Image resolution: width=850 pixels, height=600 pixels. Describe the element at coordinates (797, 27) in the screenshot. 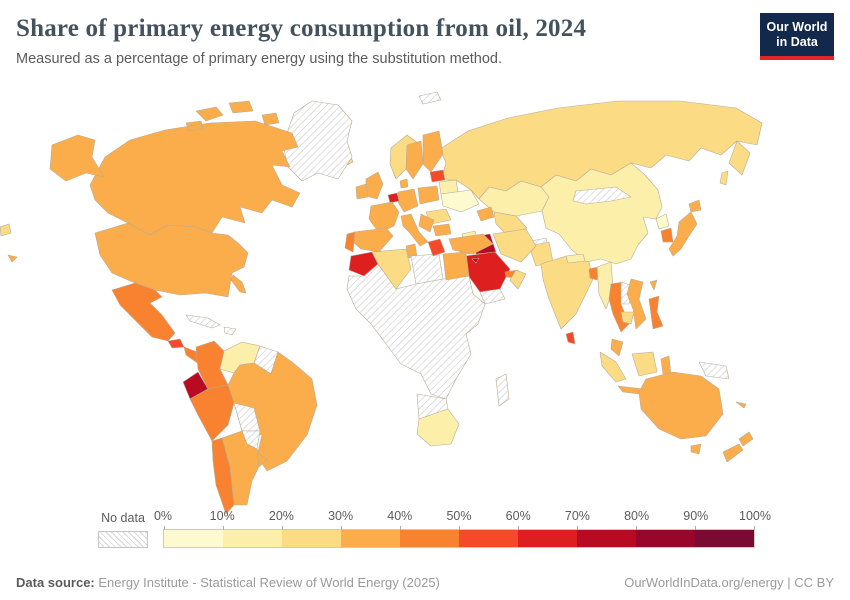

I see `owid-logo-line1: Our World` at that location.